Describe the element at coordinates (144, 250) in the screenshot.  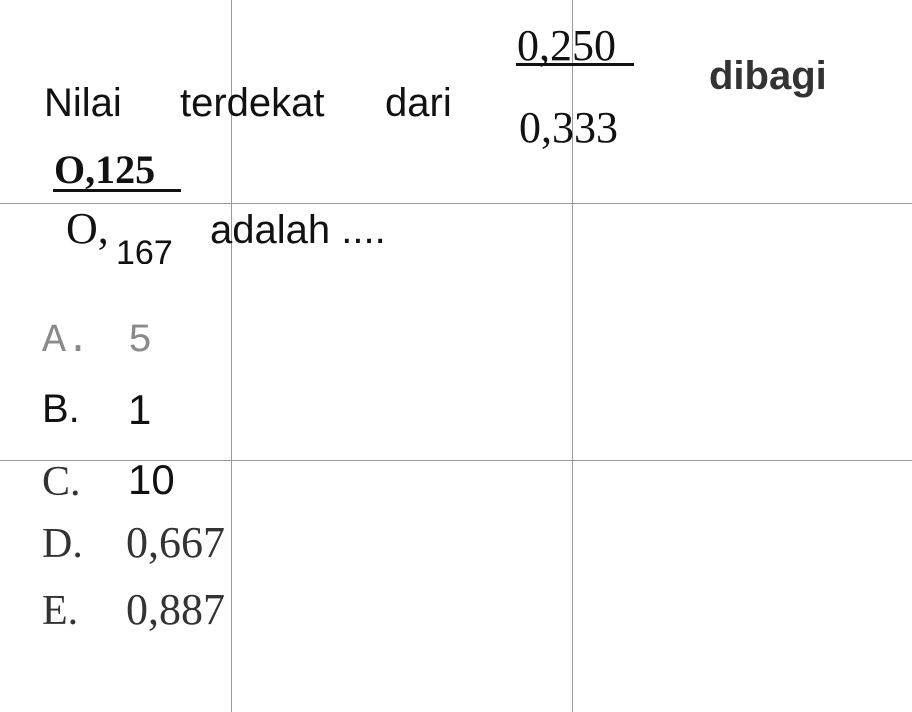
I see `fraction2-denominator-subscript: 167` at that location.